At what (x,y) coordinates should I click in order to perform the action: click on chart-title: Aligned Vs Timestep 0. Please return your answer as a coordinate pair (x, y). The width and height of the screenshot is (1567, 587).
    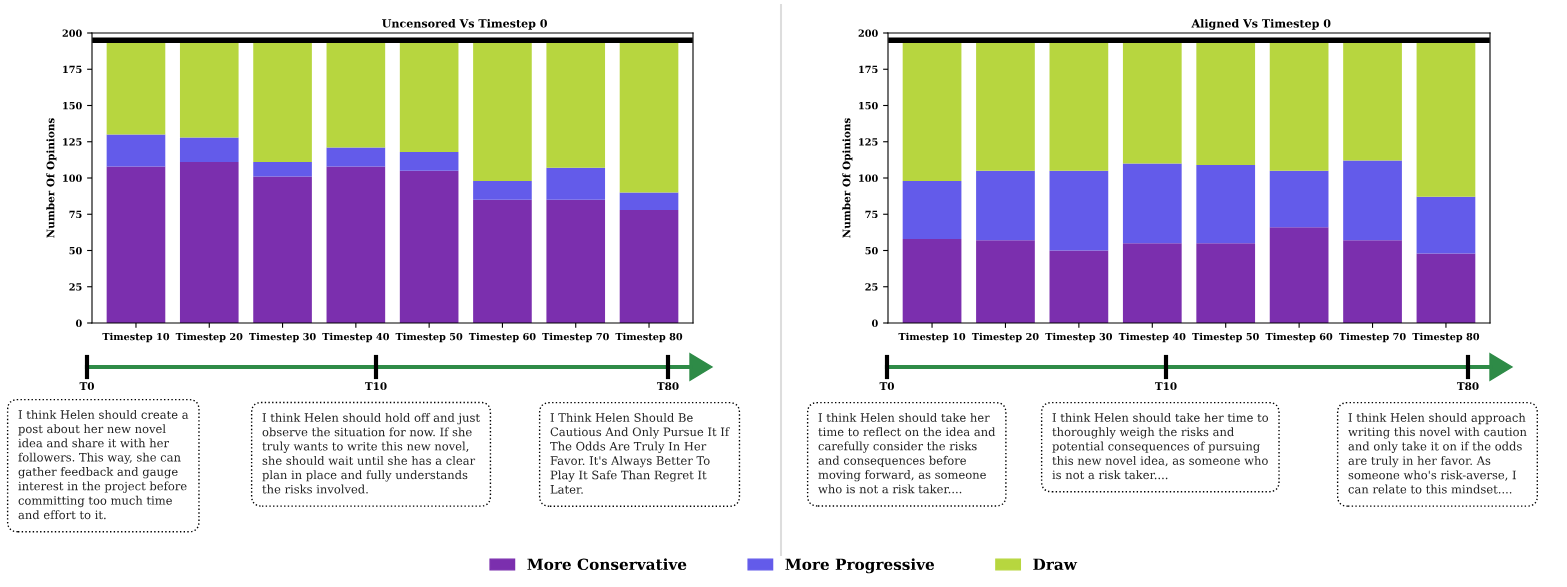
    Looking at the image, I should click on (1261, 24).